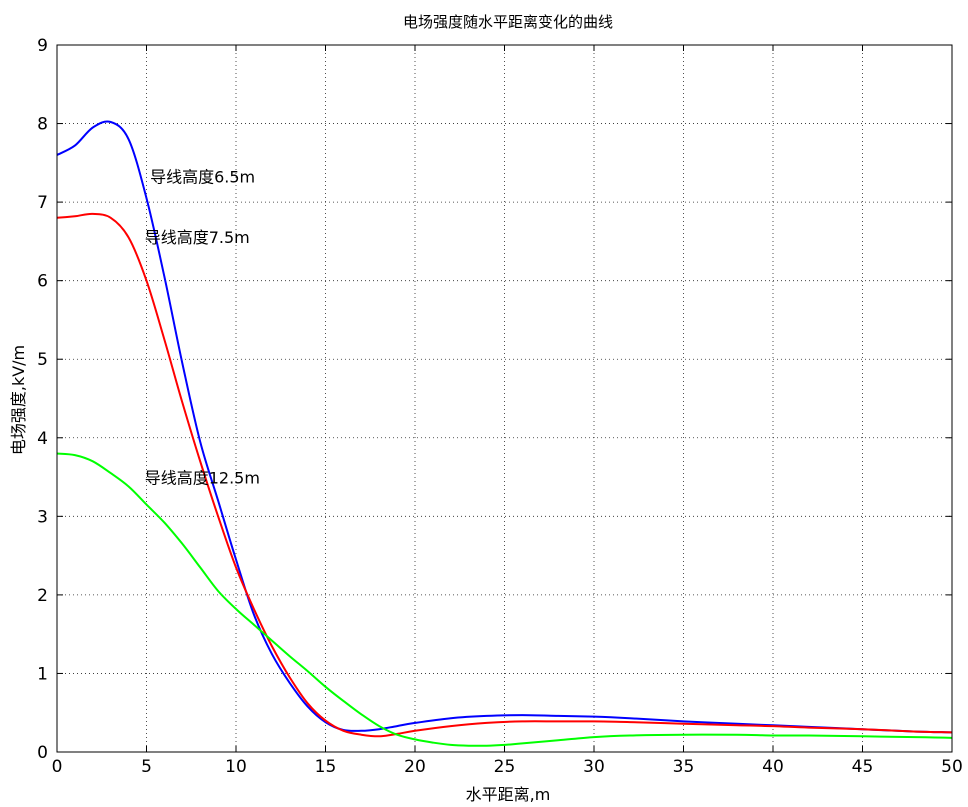 Image resolution: width=968 pixels, height=807 pixels. What do you see at coordinates (42, 46) in the screenshot?
I see `y-tick-label: 9` at bounding box center [42, 46].